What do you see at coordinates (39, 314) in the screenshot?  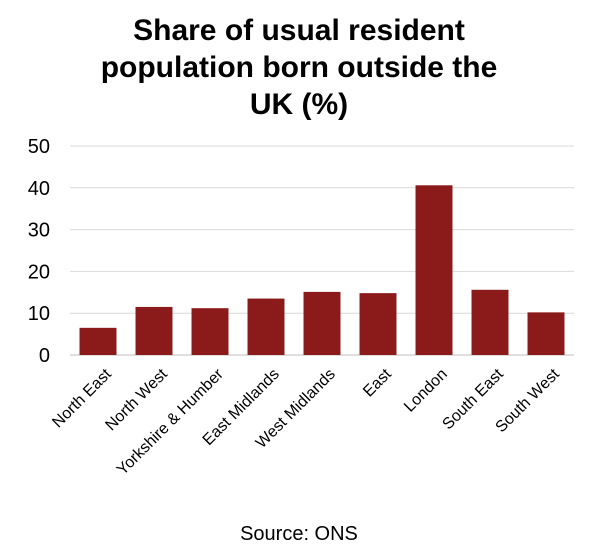 I see `y-tick-label: 10` at bounding box center [39, 314].